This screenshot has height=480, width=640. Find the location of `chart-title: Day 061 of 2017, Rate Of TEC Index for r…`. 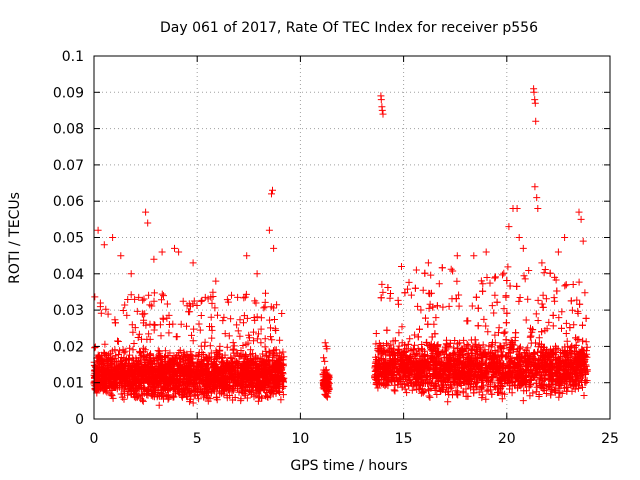

chart-title: Day 061 of 2017, Rate Of TEC Index for r… is located at coordinates (349, 28).